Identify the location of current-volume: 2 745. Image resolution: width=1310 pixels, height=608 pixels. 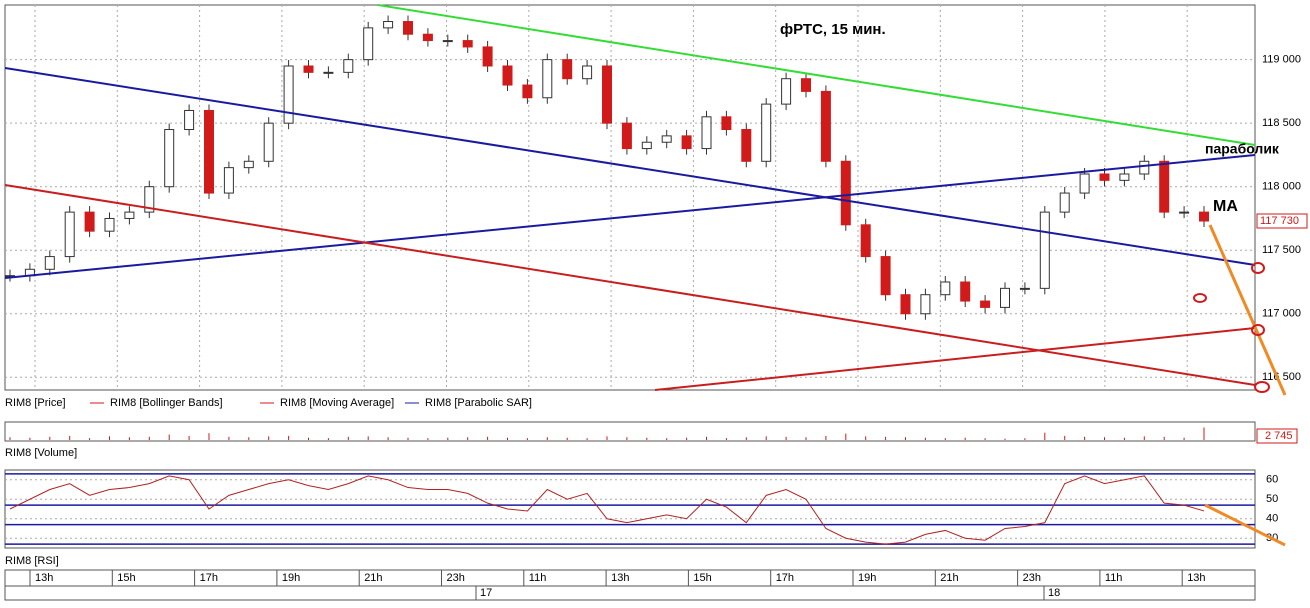
(1279, 436).